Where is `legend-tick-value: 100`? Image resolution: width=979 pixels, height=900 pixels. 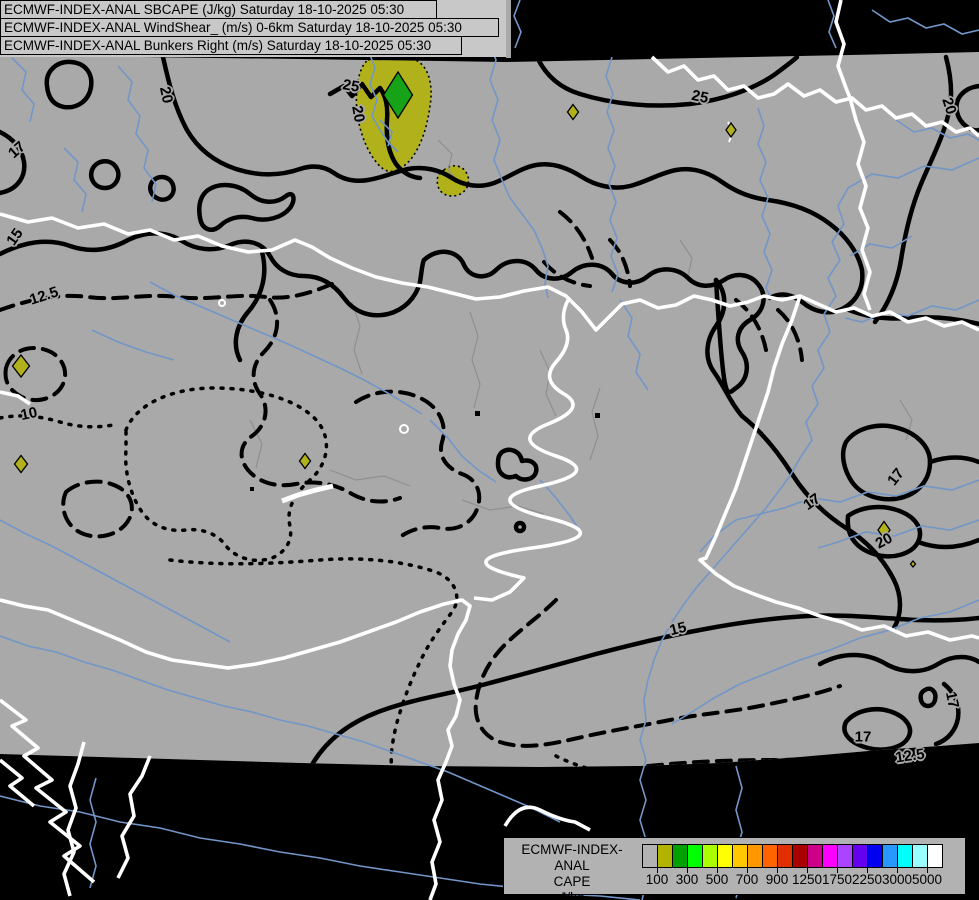
legend-tick-value: 100 is located at coordinates (657, 879).